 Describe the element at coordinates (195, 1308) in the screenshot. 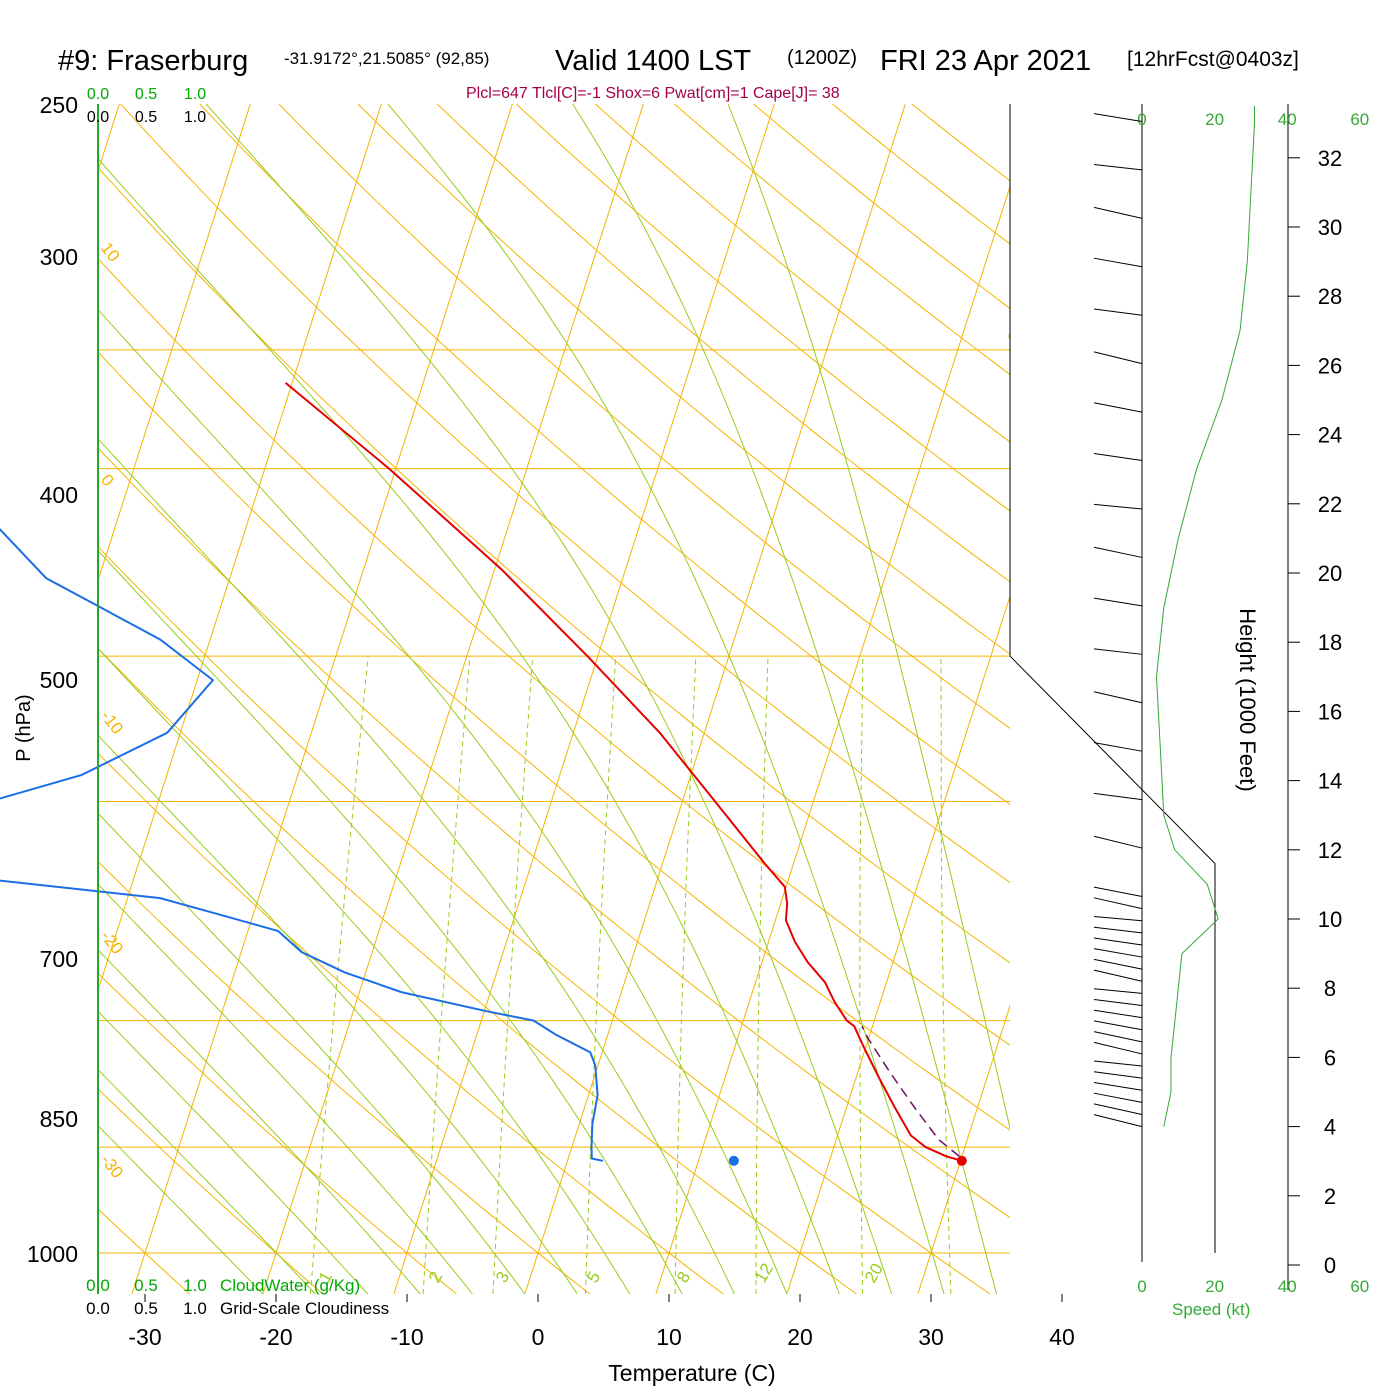

I see `cloudiness-scale-bottom: 1.0` at that location.